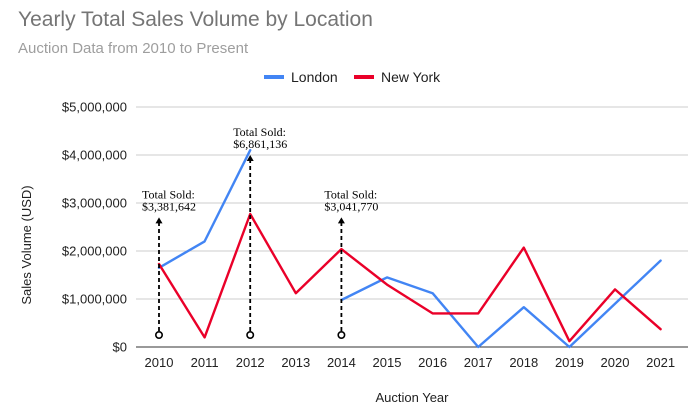 The image size is (695, 413). Describe the element at coordinates (94, 107) in the screenshot. I see `y-tick-label: $5,000,000` at that location.